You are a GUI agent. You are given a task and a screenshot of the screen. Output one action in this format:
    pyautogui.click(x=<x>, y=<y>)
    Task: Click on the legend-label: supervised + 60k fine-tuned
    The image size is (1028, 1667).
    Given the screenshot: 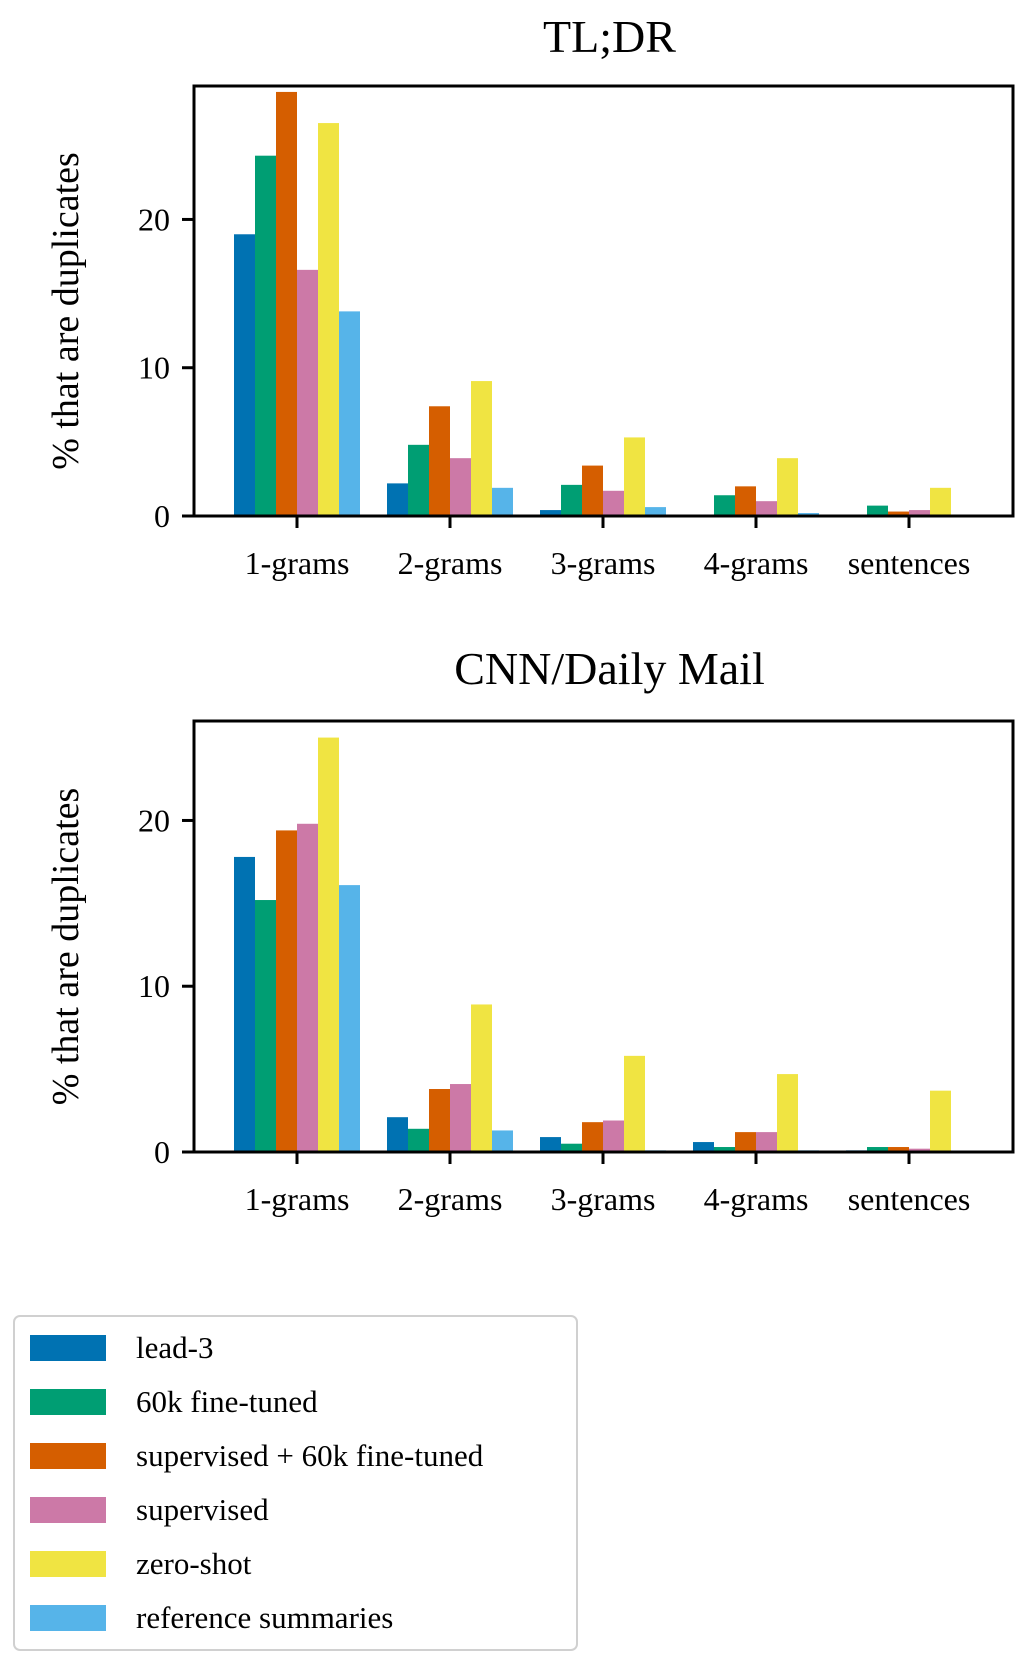 What is the action you would take?
    pyautogui.click(x=310, y=1455)
    